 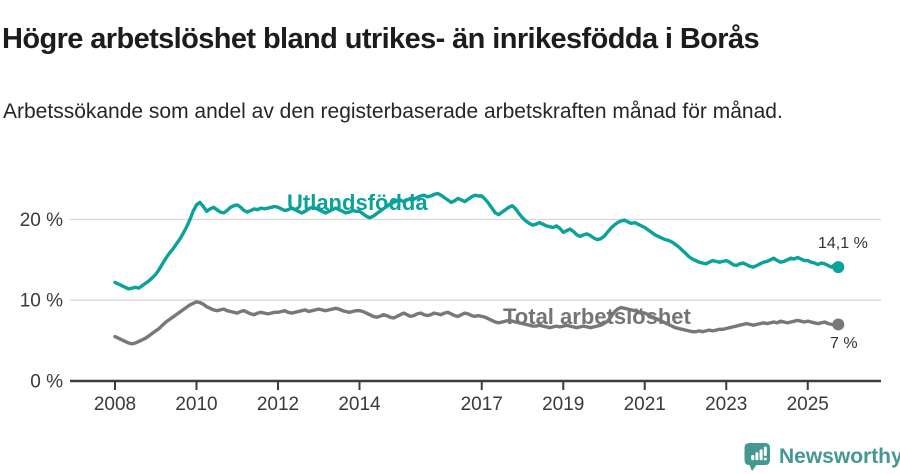 What do you see at coordinates (196, 404) in the screenshot?
I see `x-tick-label: 2010` at bounding box center [196, 404].